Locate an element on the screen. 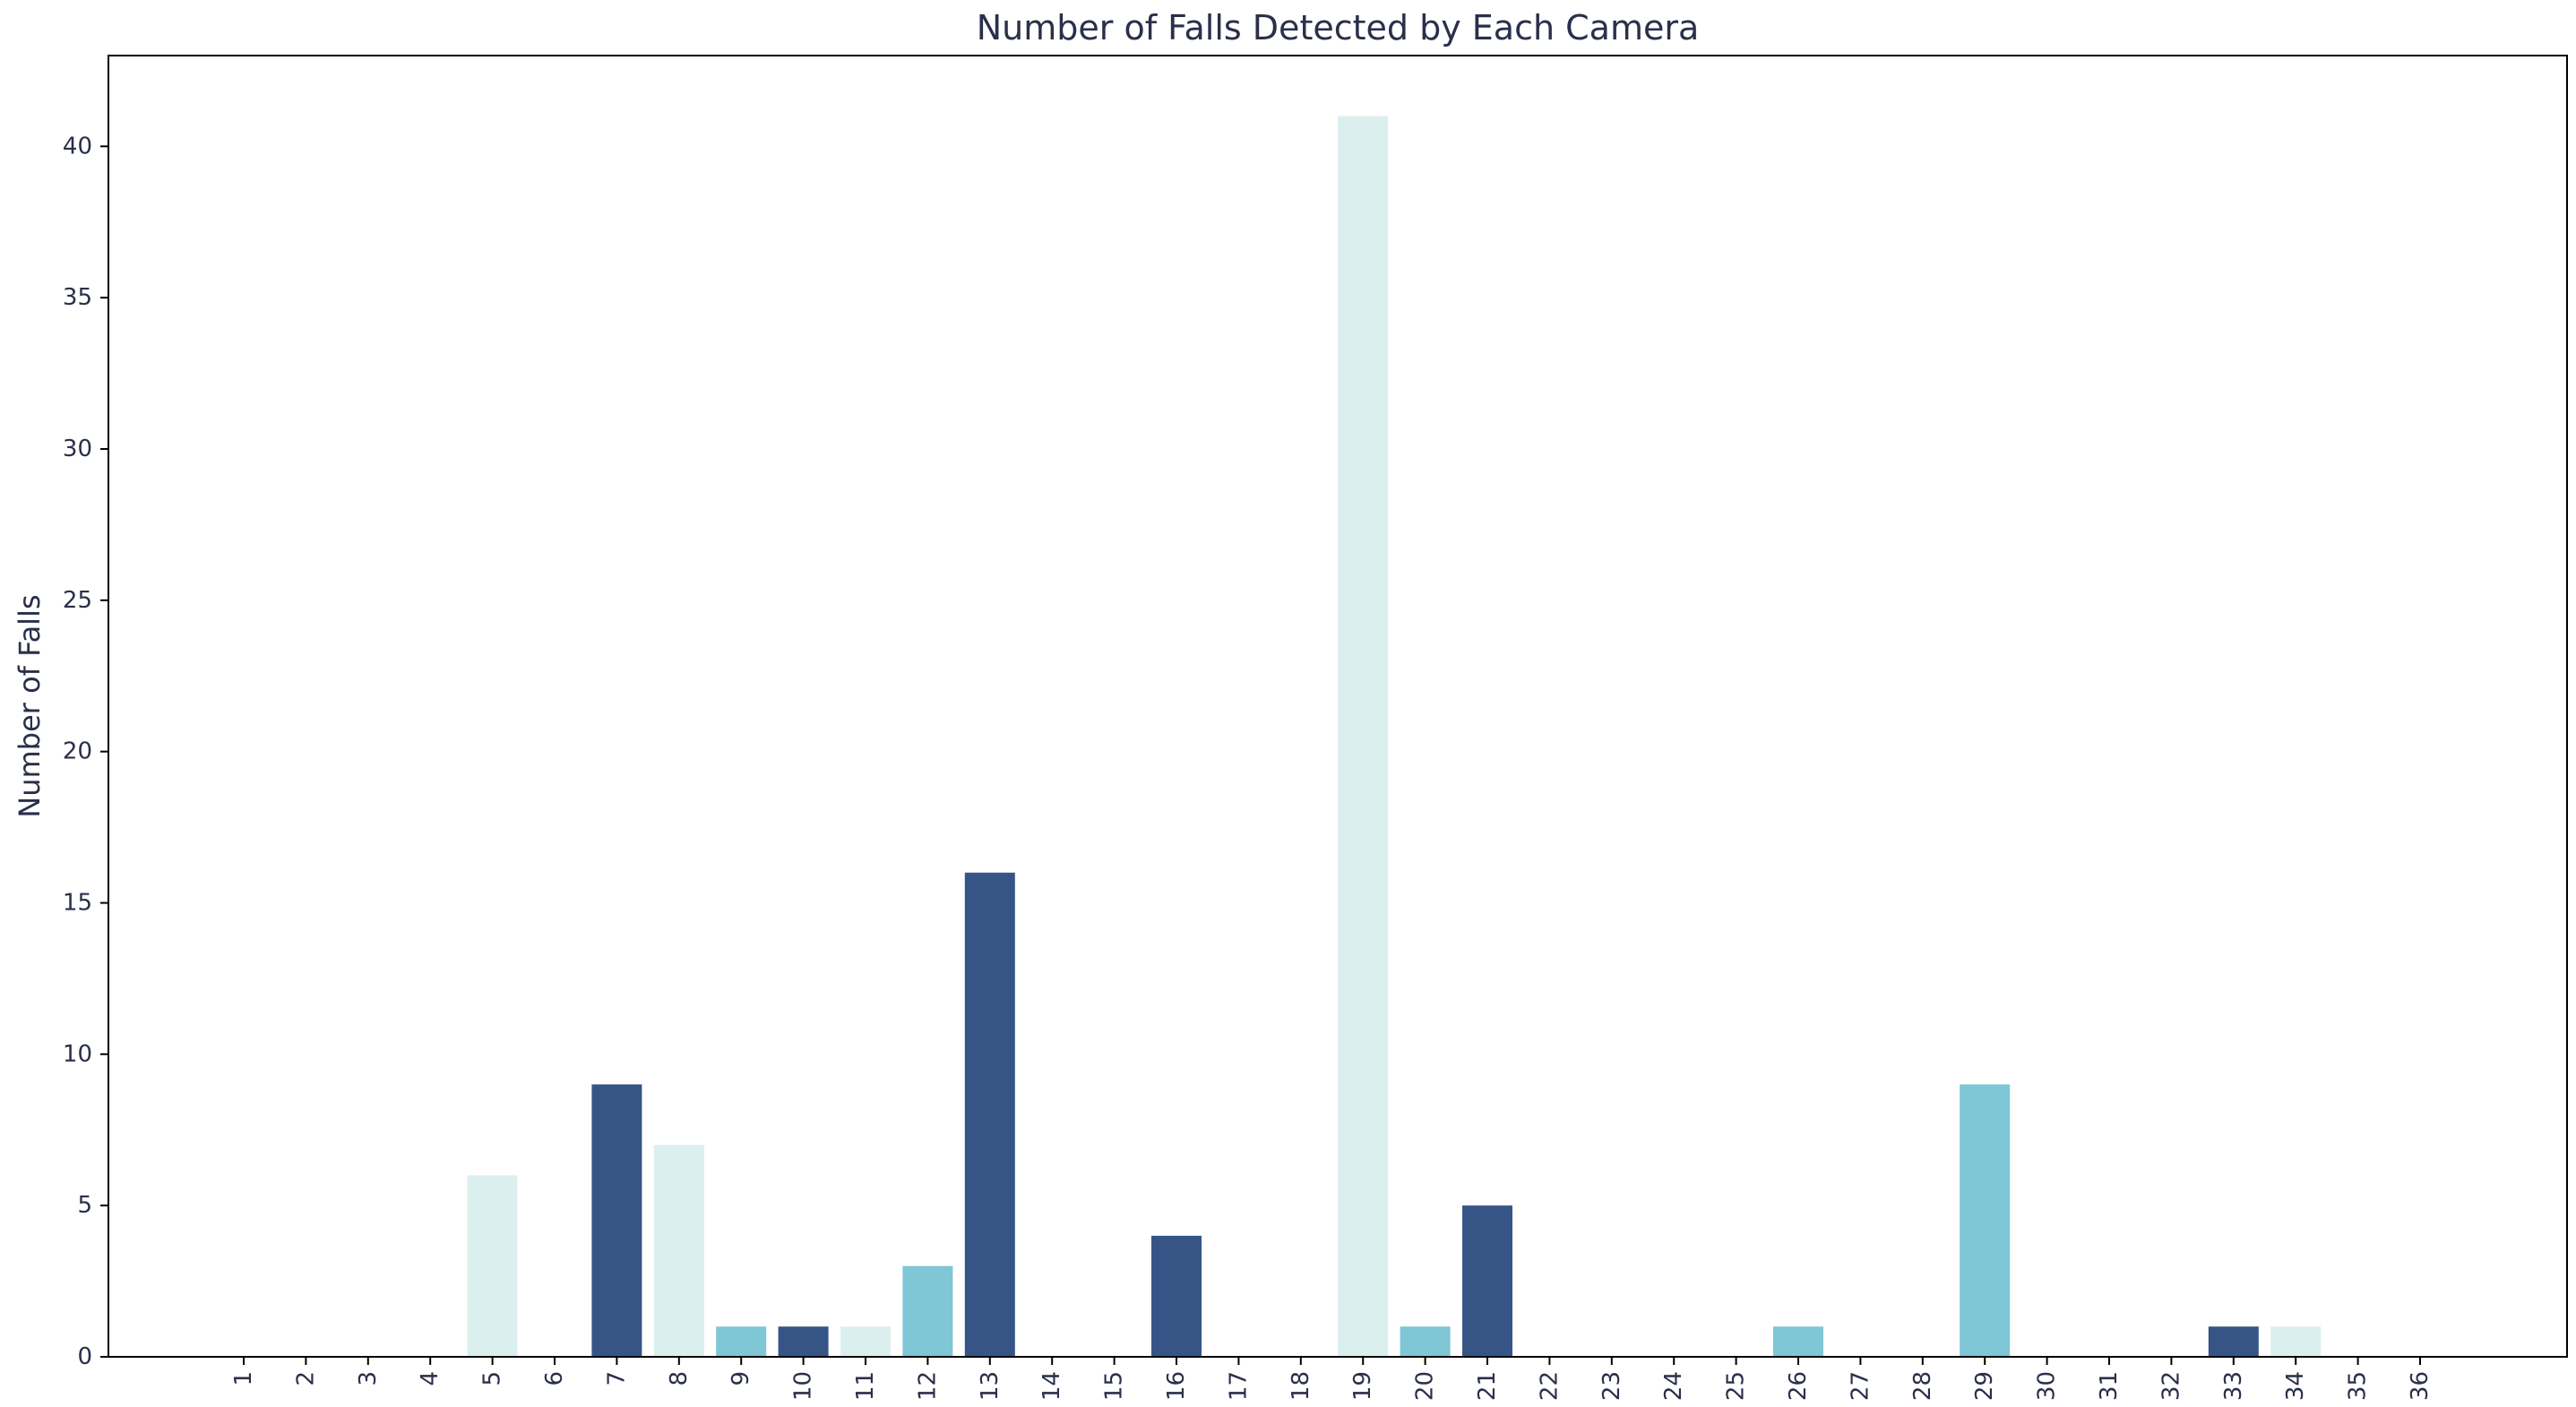 This screenshot has height=1407, width=2576. x-tick-label: 22 is located at coordinates (1550, 1386).